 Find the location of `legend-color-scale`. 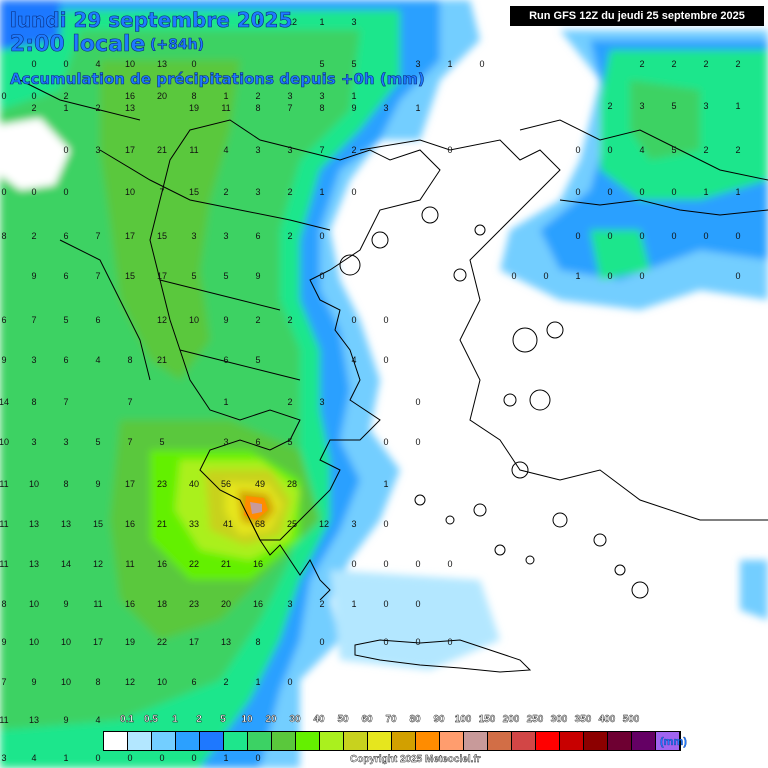

legend-color-scale is located at coordinates (392, 741).